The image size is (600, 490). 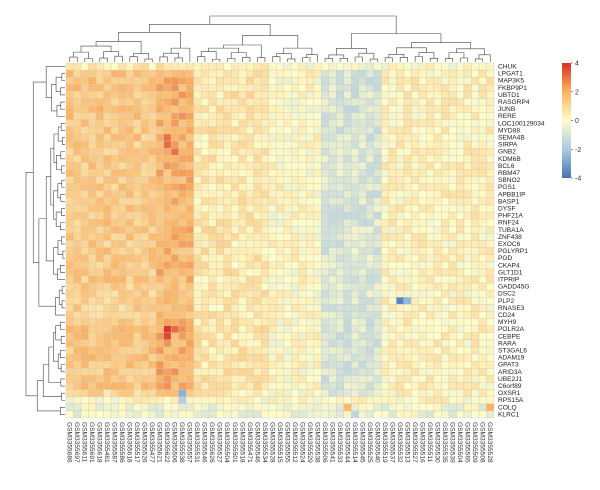 I want to click on column-label: GSM3355471, so click(x=249, y=442).